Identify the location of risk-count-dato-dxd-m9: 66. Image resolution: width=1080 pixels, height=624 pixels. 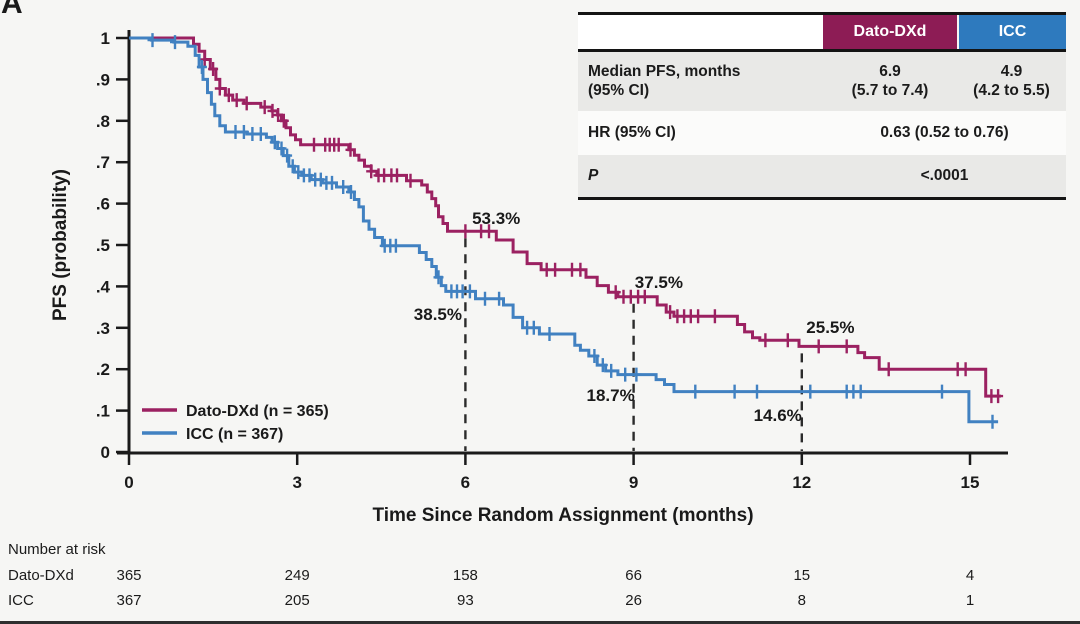
(633, 575).